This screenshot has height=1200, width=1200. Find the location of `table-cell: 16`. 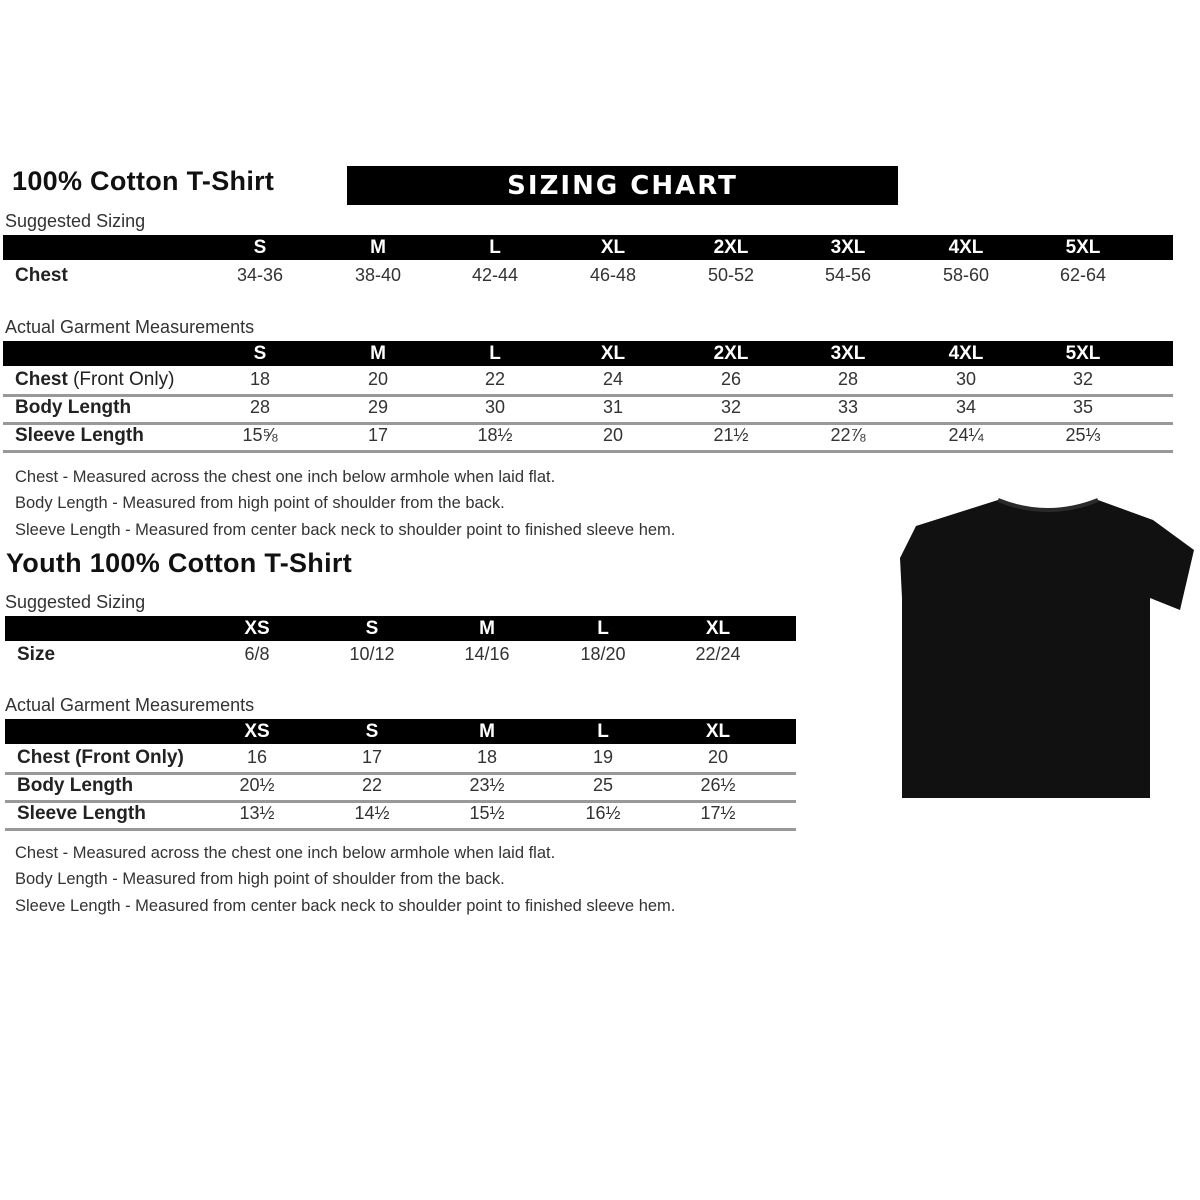

table-cell: 16 is located at coordinates (257, 757).